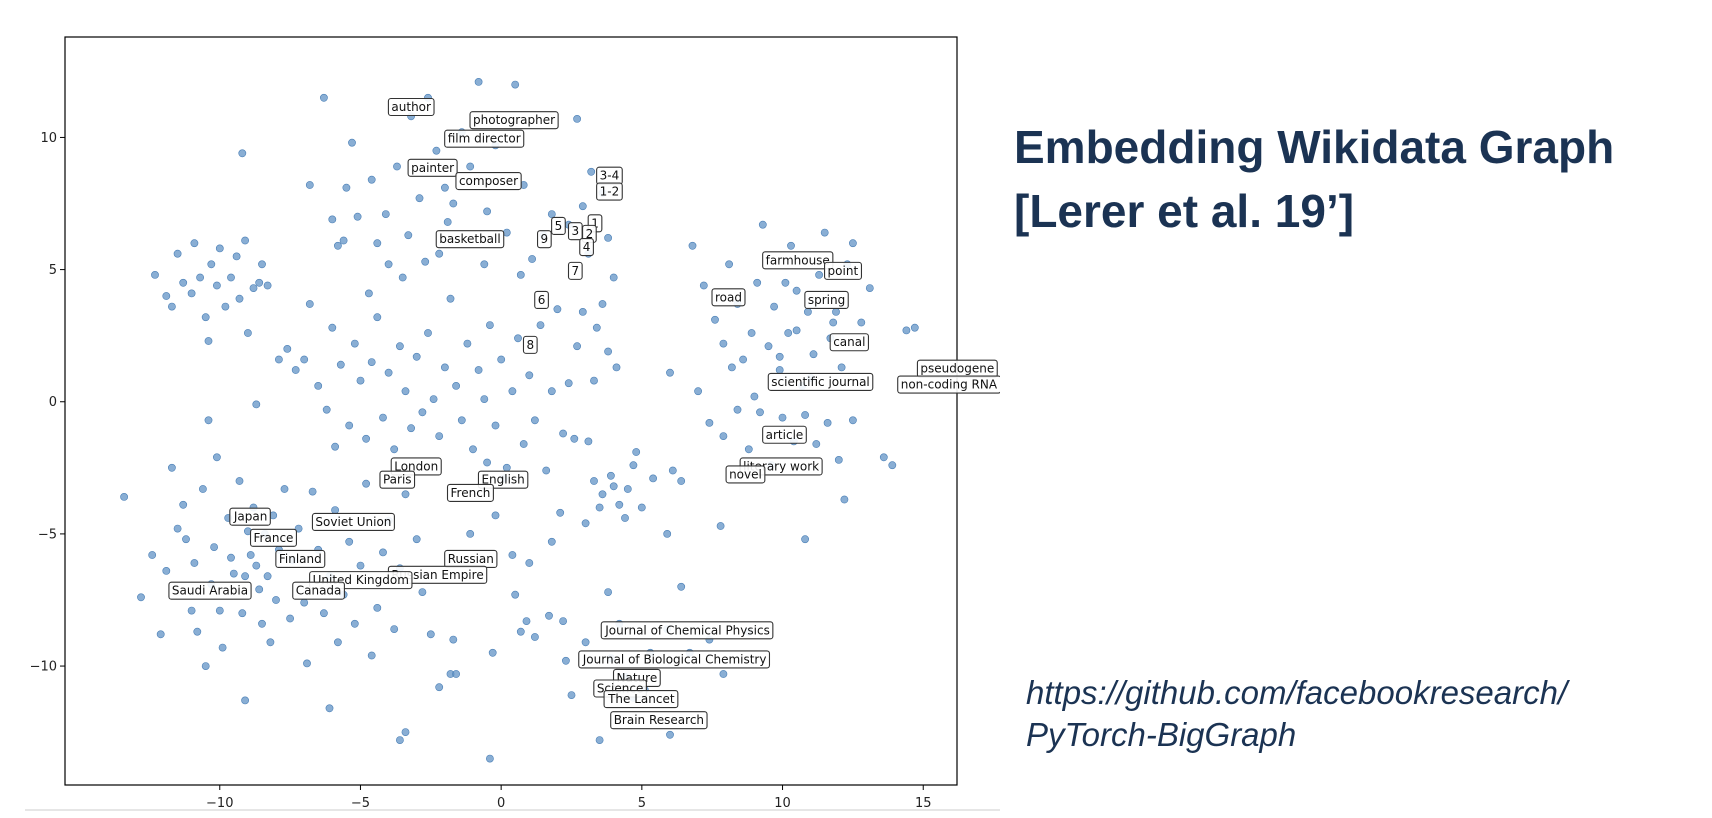  Describe the element at coordinates (470, 492) in the screenshot. I see `annotation-french: French` at that location.